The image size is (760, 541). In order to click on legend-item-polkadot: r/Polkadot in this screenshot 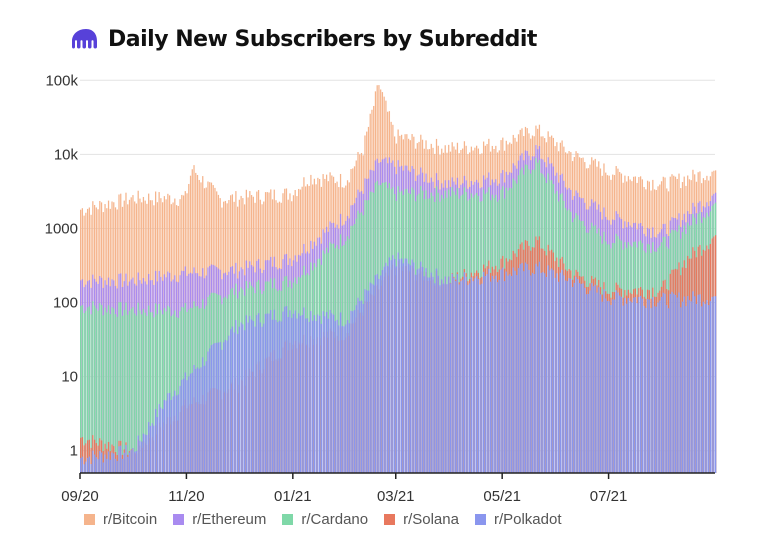, I will do `click(518, 519)`.